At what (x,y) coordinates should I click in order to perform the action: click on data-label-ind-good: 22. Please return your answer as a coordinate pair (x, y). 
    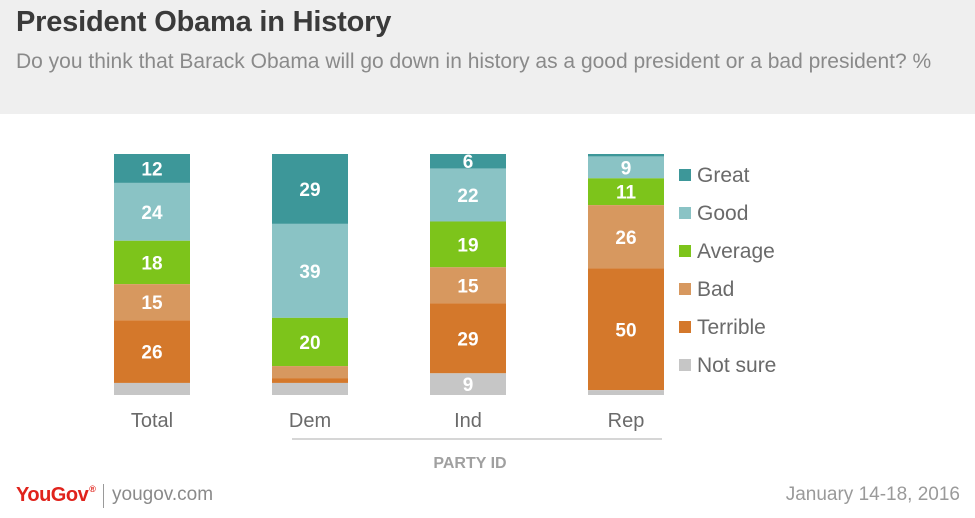
    Looking at the image, I should click on (467, 196).